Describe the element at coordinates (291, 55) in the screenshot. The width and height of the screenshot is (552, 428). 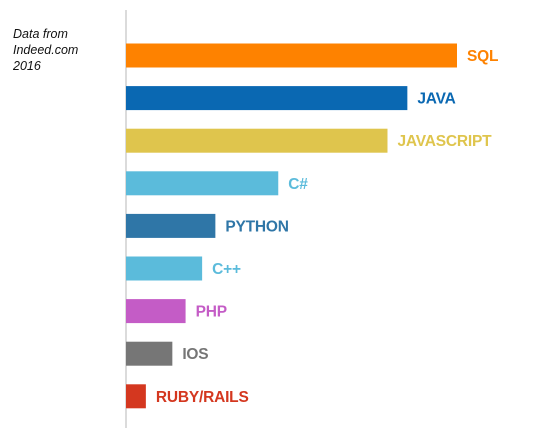
I see `bar-sql` at that location.